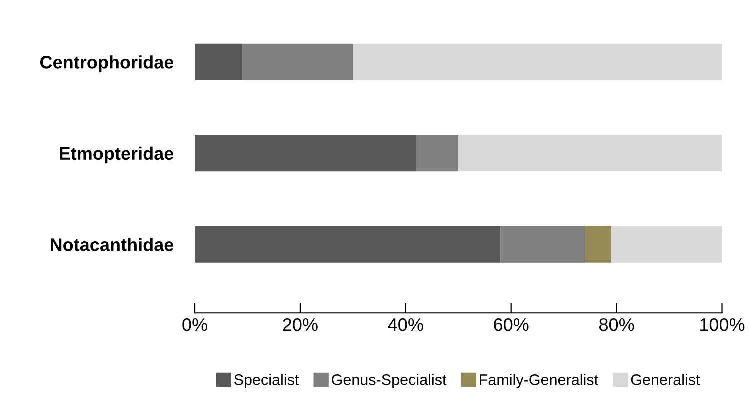 This screenshot has width=750, height=412. What do you see at coordinates (722, 325) in the screenshot?
I see `x-tick-label: 100%` at bounding box center [722, 325].